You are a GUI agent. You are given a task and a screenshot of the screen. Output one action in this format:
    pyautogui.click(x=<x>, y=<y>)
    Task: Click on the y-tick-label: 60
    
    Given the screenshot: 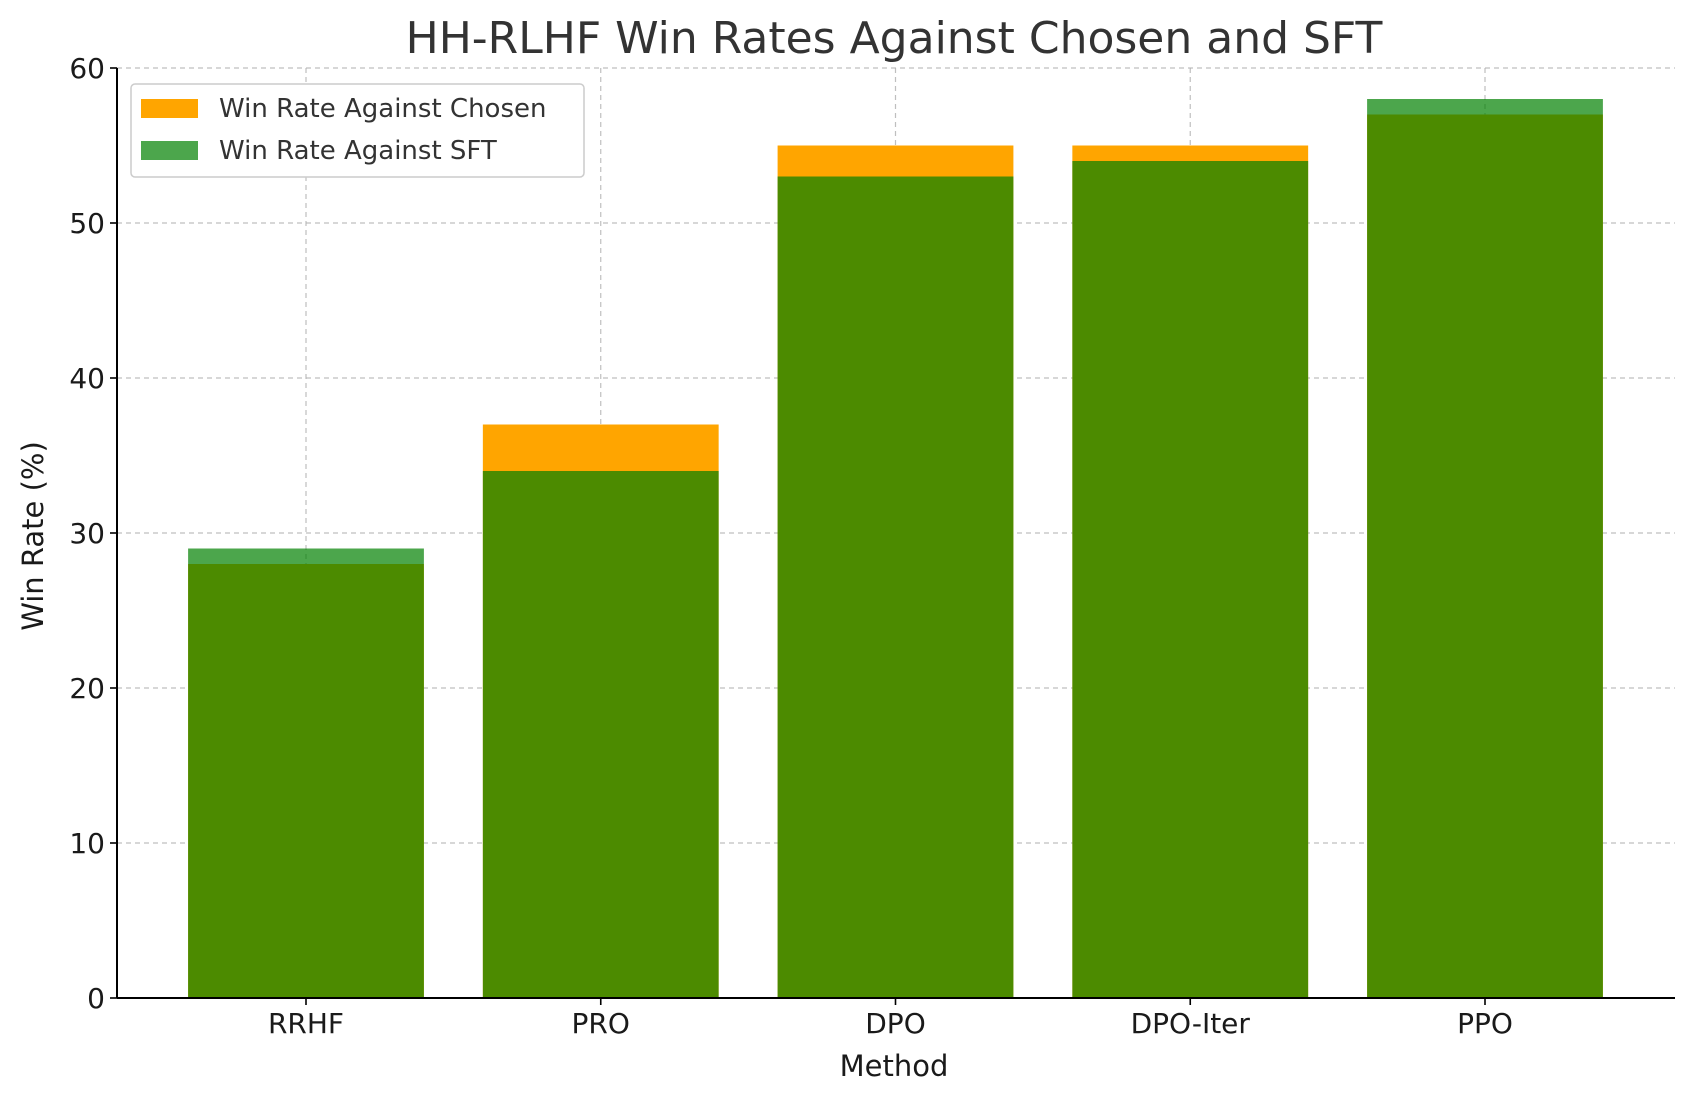 What is the action you would take?
    pyautogui.click(x=87, y=68)
    